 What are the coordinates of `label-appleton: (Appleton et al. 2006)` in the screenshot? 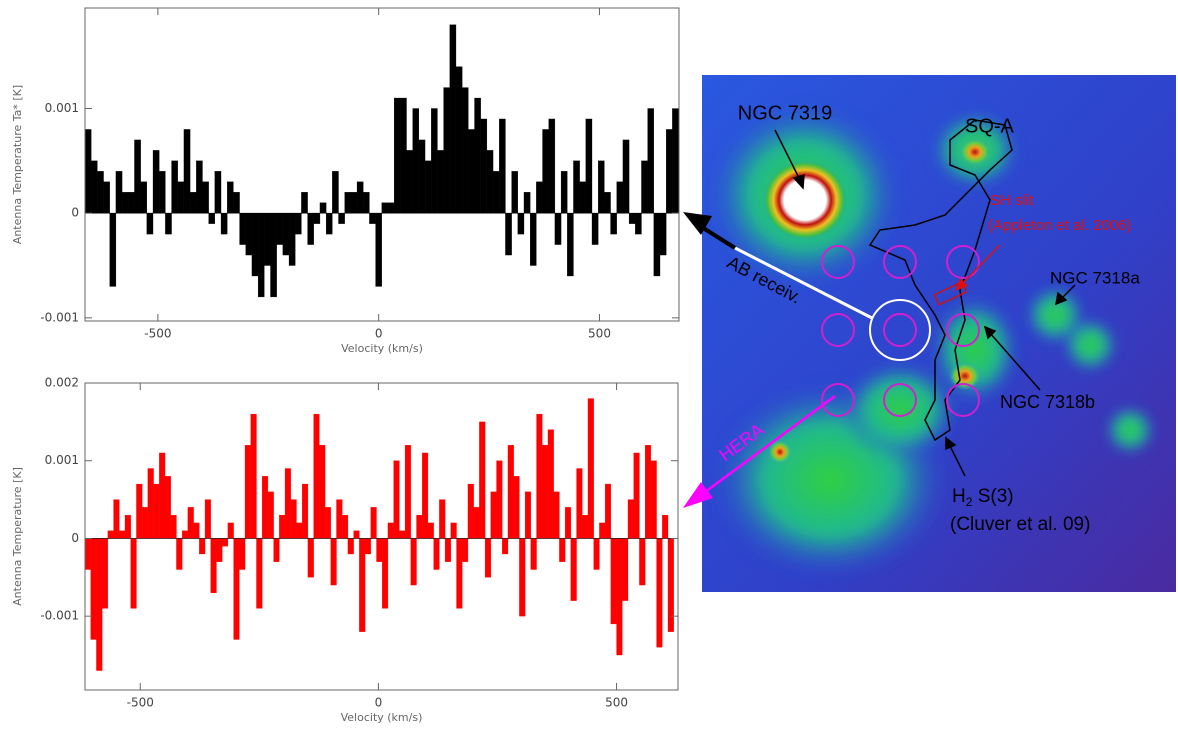 It's located at (1059, 225).